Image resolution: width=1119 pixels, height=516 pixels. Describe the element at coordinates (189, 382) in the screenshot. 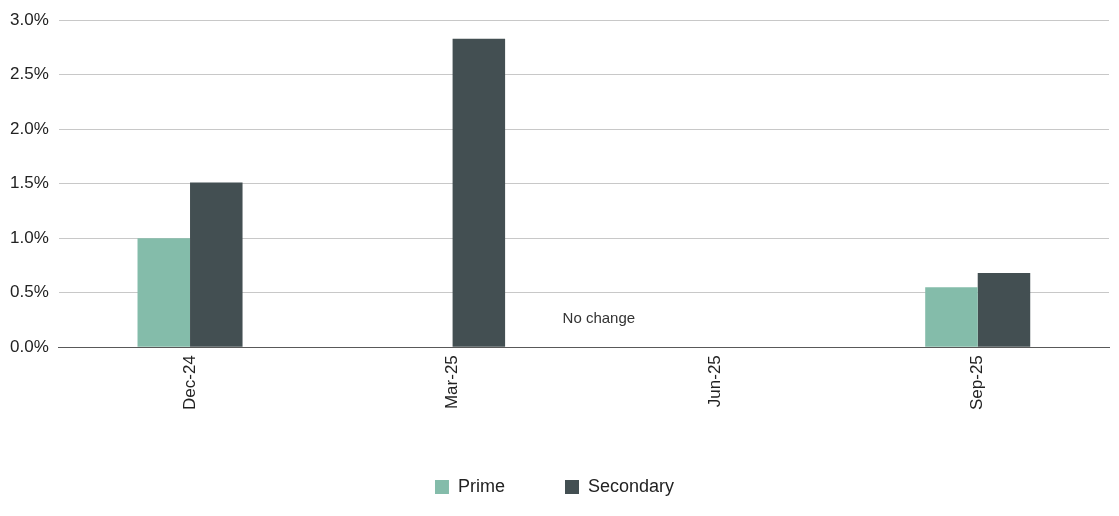

I see `x-tick-label: Dec-24` at that location.